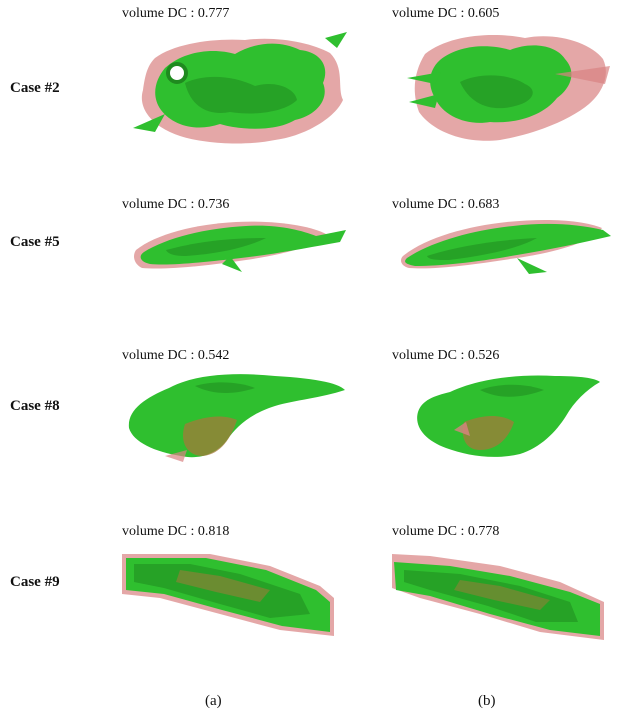 This screenshot has height=714, width=618. What do you see at coordinates (213, 701) in the screenshot?
I see `column-label-a: (a)` at bounding box center [213, 701].